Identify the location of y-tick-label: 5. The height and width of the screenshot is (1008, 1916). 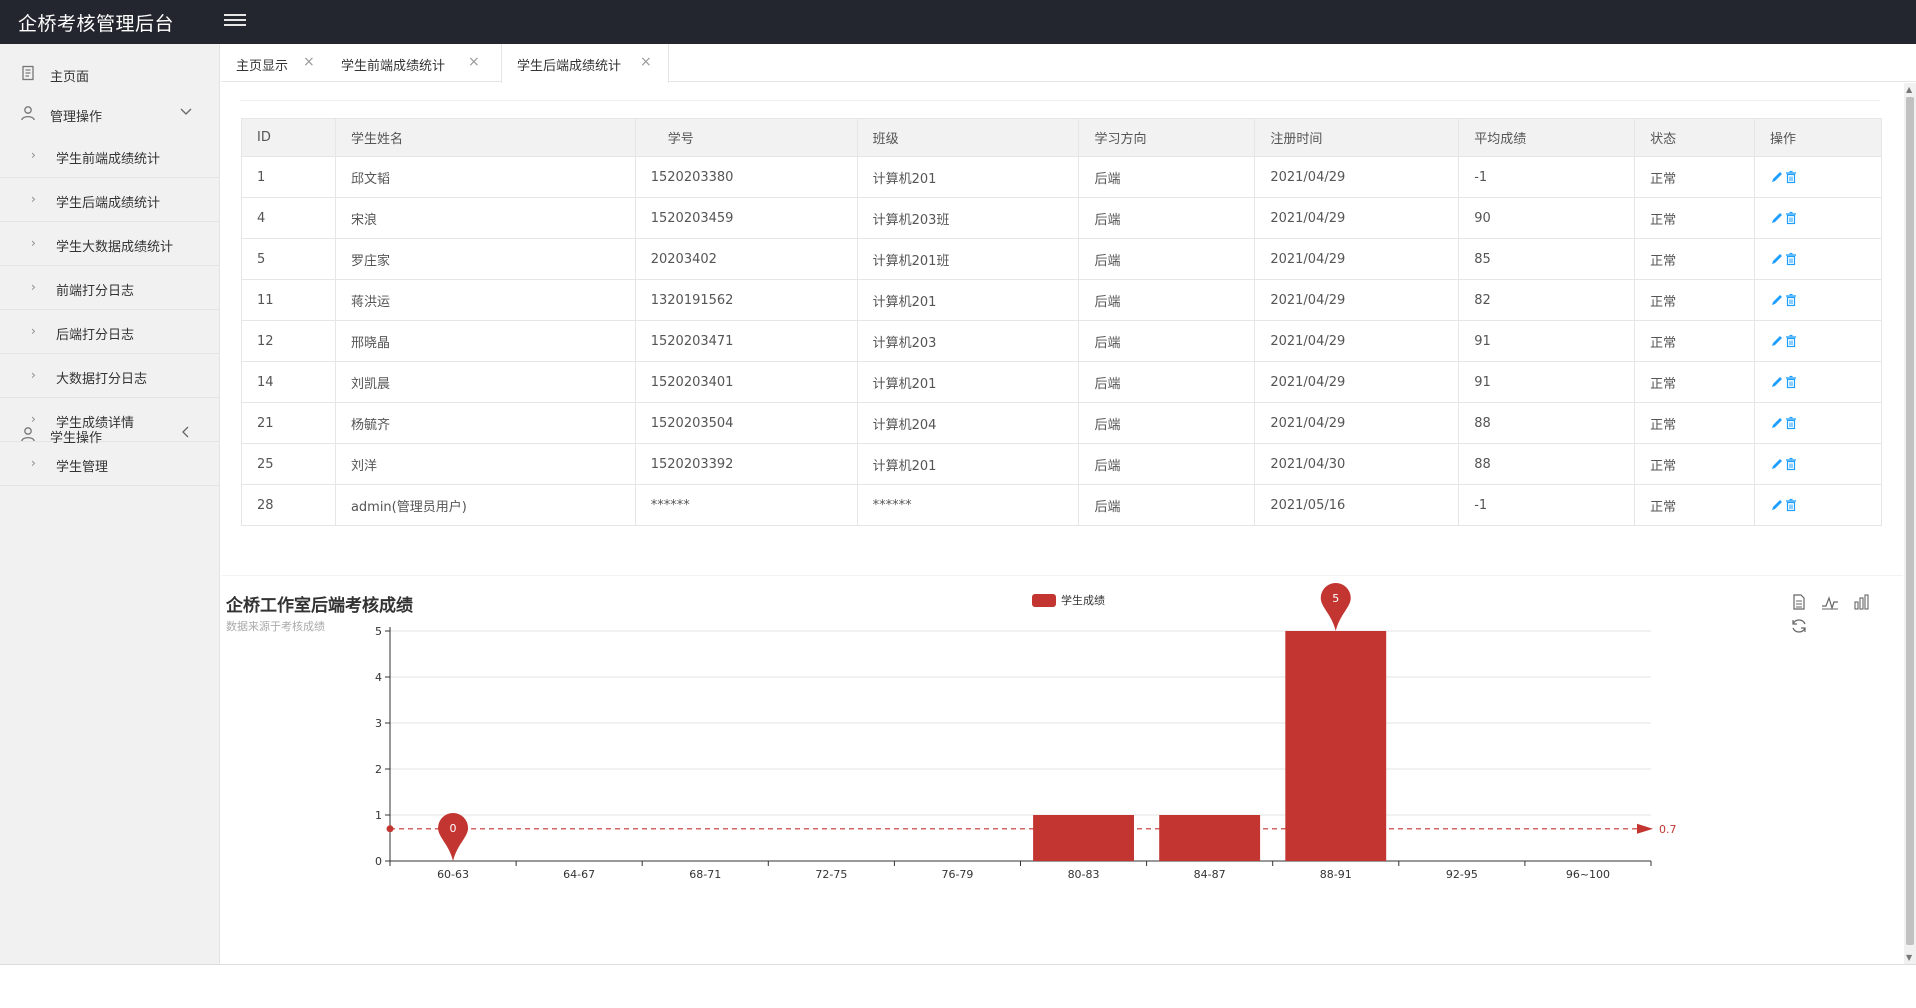
(378, 631).